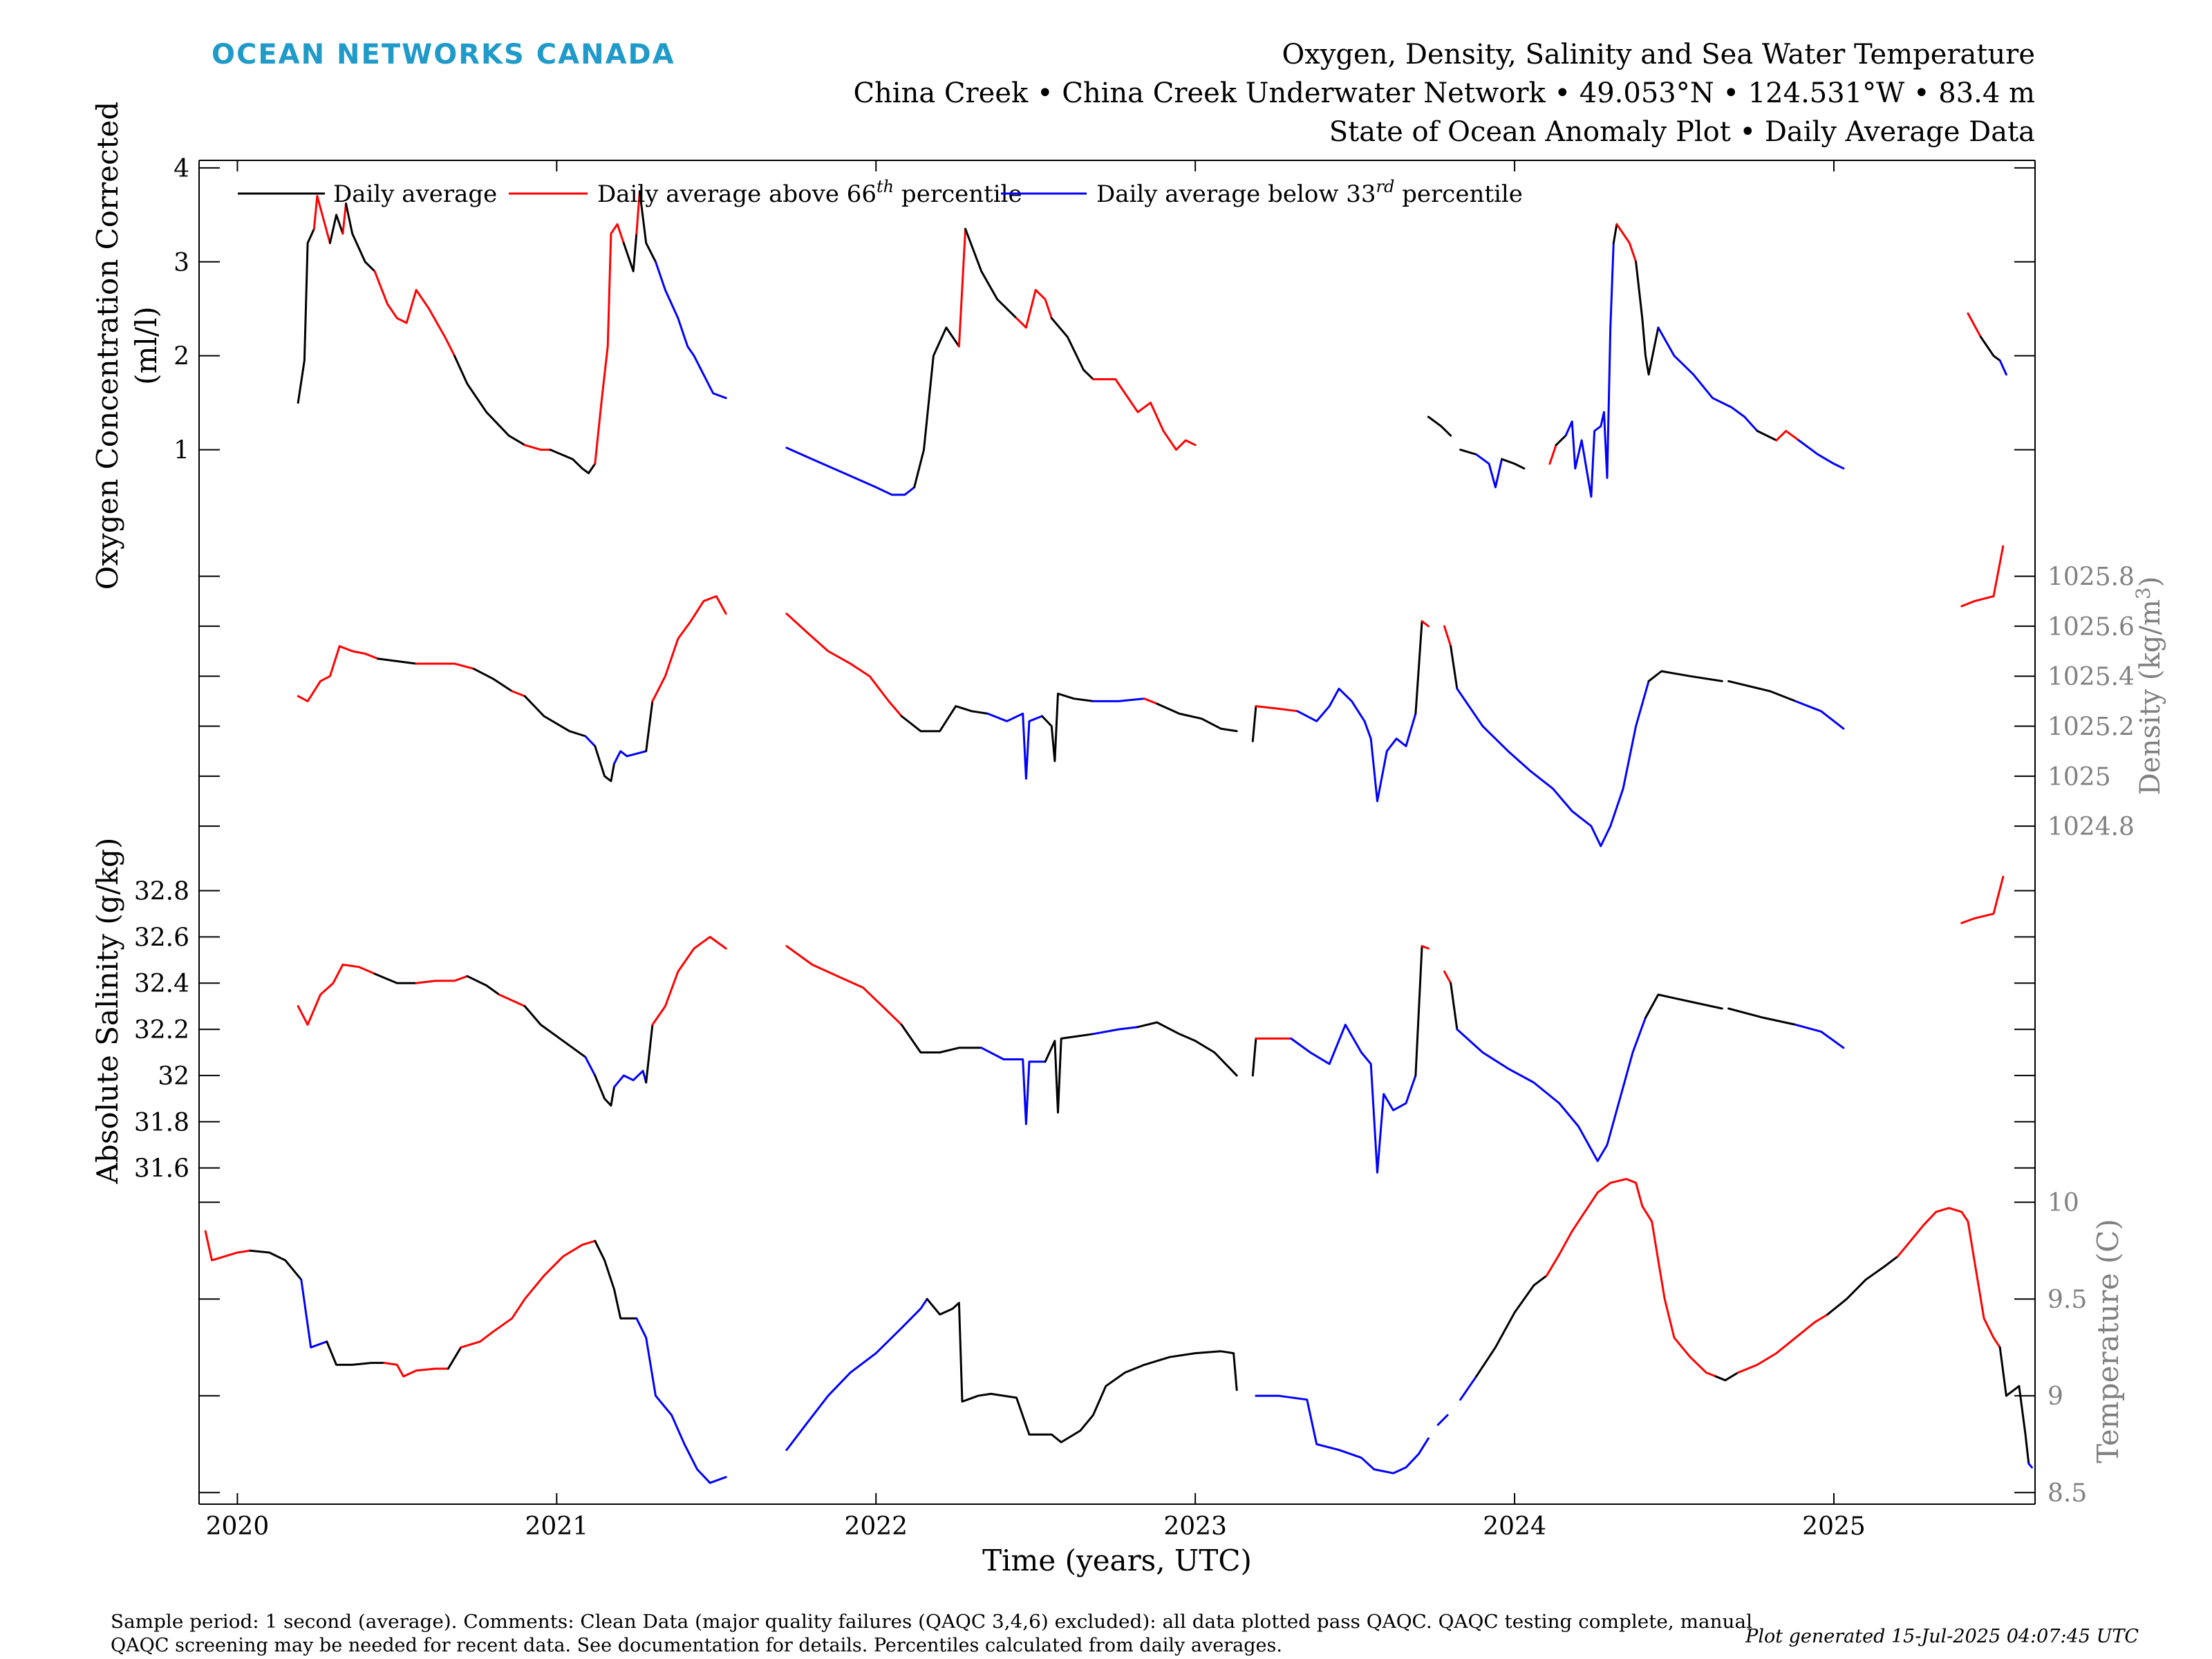 This screenshot has width=2212, height=1659. What do you see at coordinates (2108, 1341) in the screenshot?
I see `temperature-y-axis-label: Temperature (C)` at bounding box center [2108, 1341].